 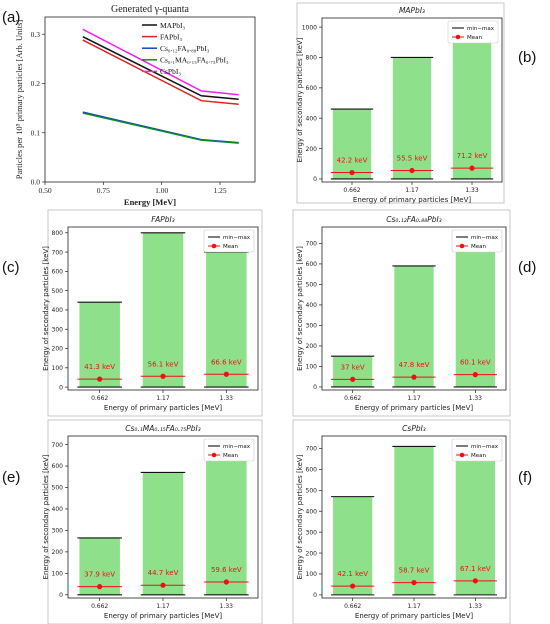 I want to click on mean-value-label: 66.6 keV, so click(x=226, y=362).